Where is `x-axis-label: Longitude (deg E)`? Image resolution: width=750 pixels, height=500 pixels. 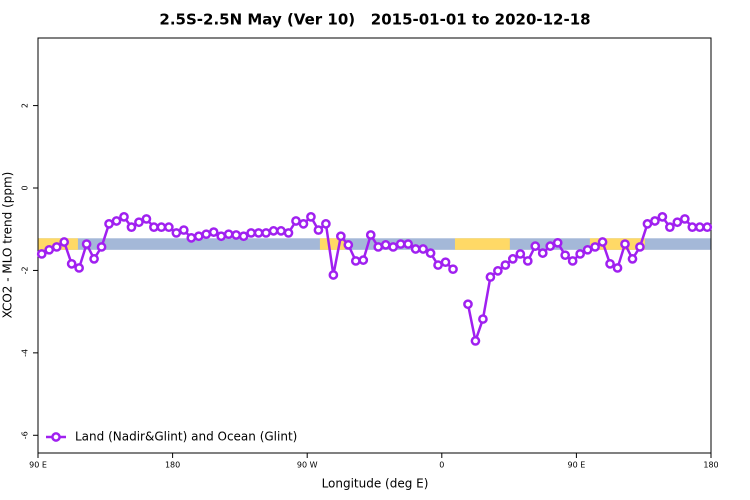 x-axis-label: Longitude (deg E) is located at coordinates (375, 484).